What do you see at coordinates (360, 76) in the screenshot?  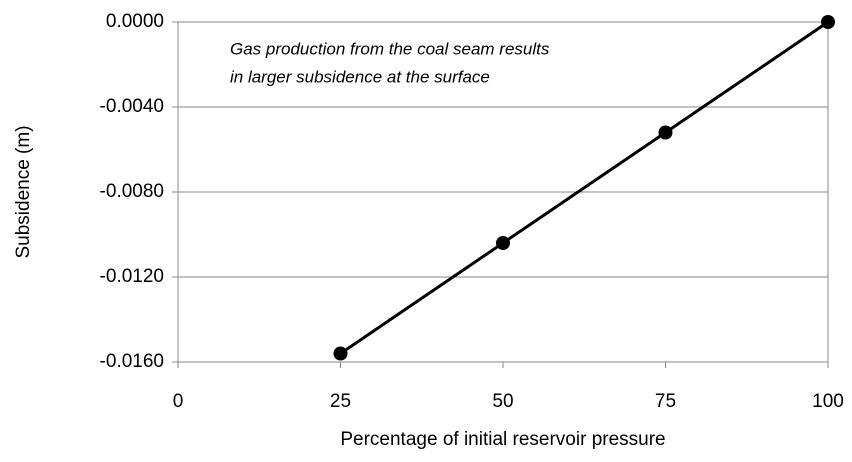 I see `annotation: in larger subsidence at the surface` at bounding box center [360, 76].